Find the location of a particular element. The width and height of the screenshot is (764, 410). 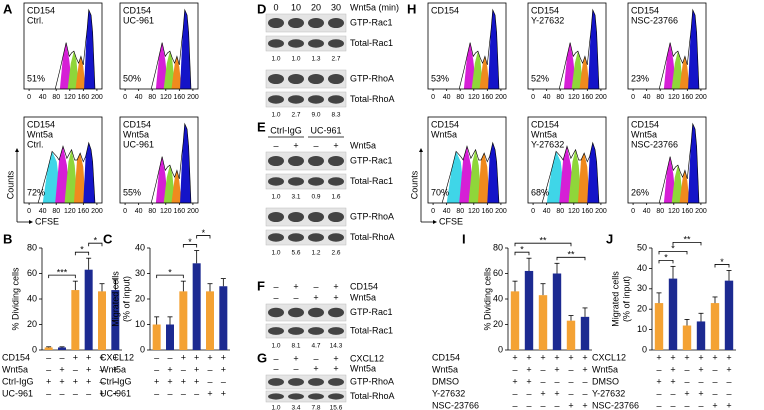

condition-name: NSC-23766 is located at coordinates (455, 405).